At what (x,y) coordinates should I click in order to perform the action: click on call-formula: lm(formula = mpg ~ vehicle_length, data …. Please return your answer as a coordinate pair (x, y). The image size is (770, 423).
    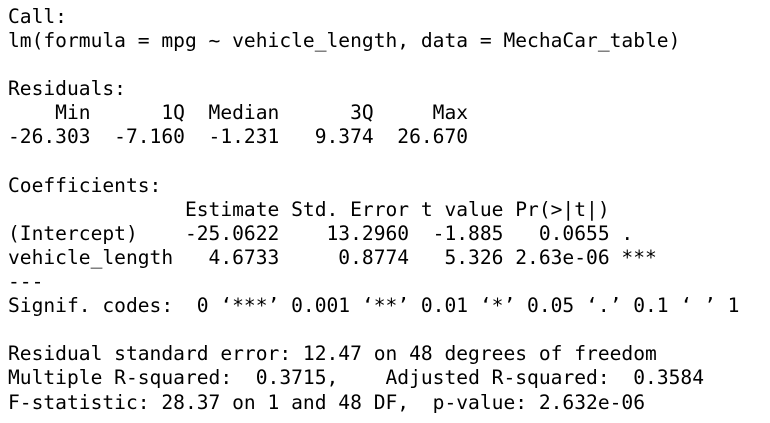
    Looking at the image, I should click on (344, 41).